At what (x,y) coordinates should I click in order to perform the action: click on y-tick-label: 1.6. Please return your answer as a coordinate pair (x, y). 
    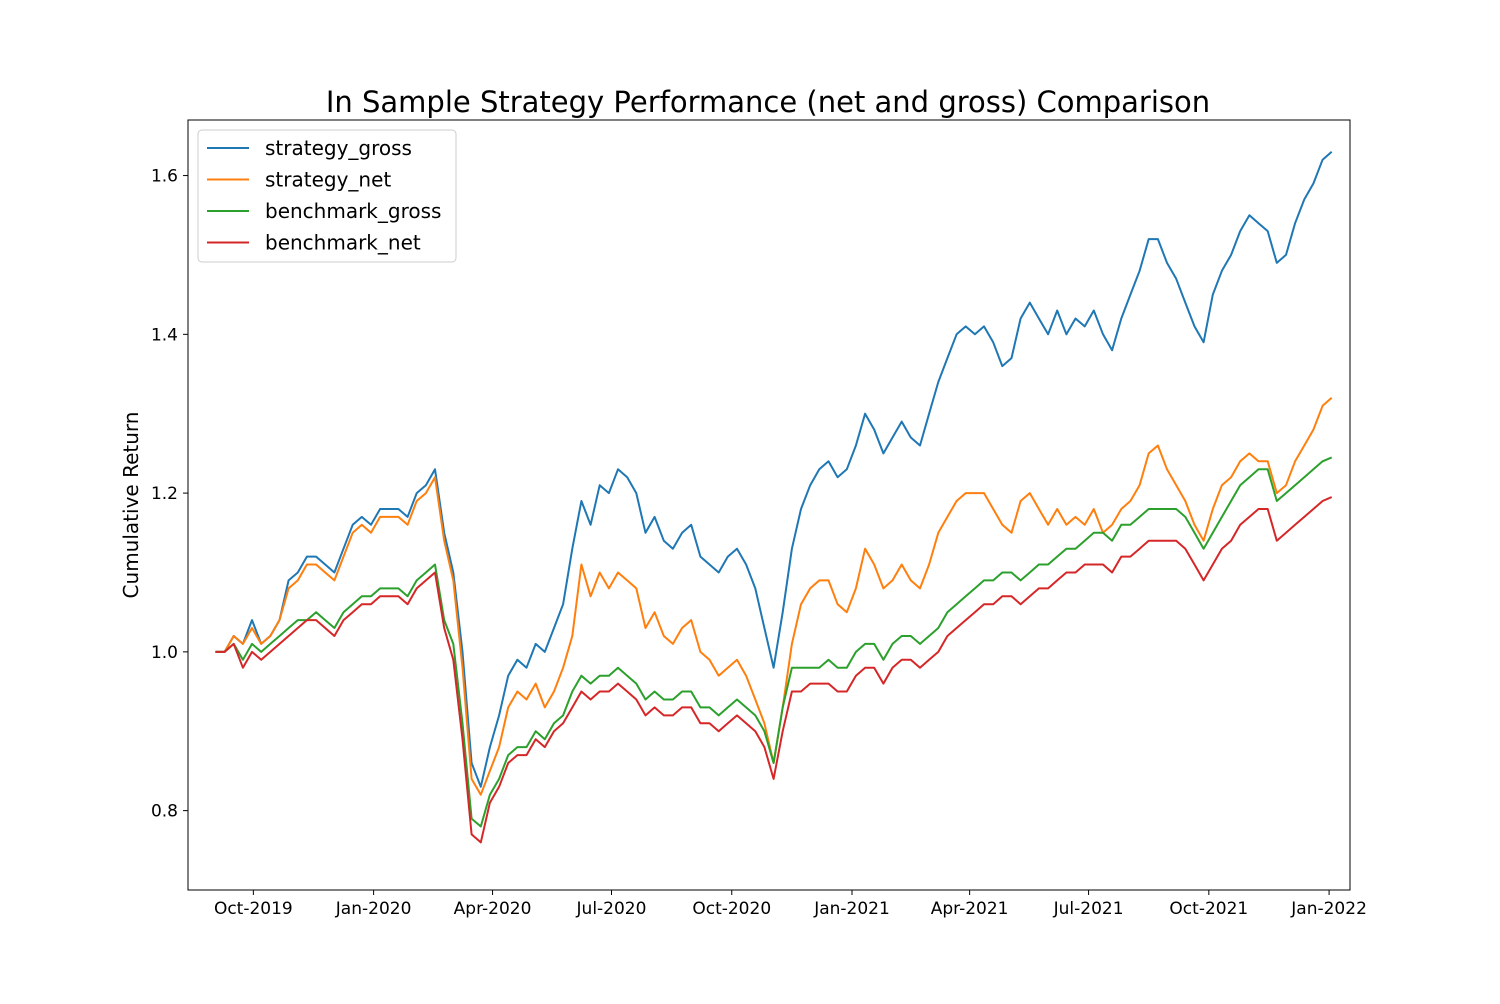
    Looking at the image, I should click on (164, 177).